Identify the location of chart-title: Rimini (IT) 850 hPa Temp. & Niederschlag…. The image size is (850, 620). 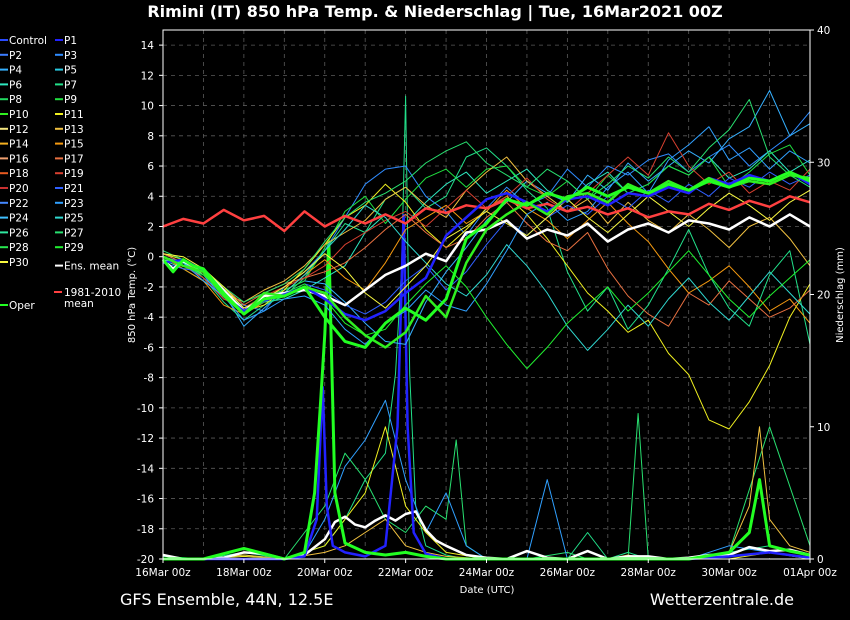
(434, 12).